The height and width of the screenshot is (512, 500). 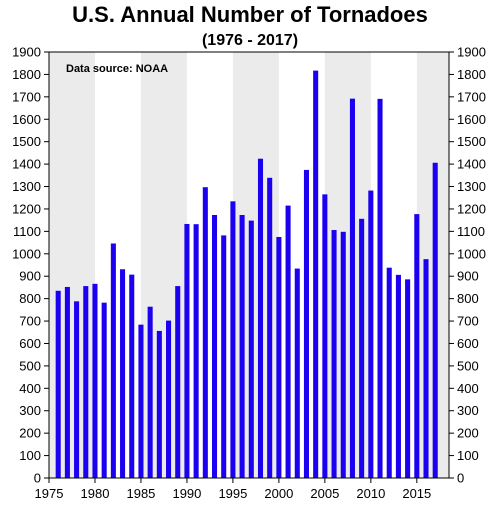 What do you see at coordinates (288, 341) in the screenshot?
I see `bar-2001` at bounding box center [288, 341].